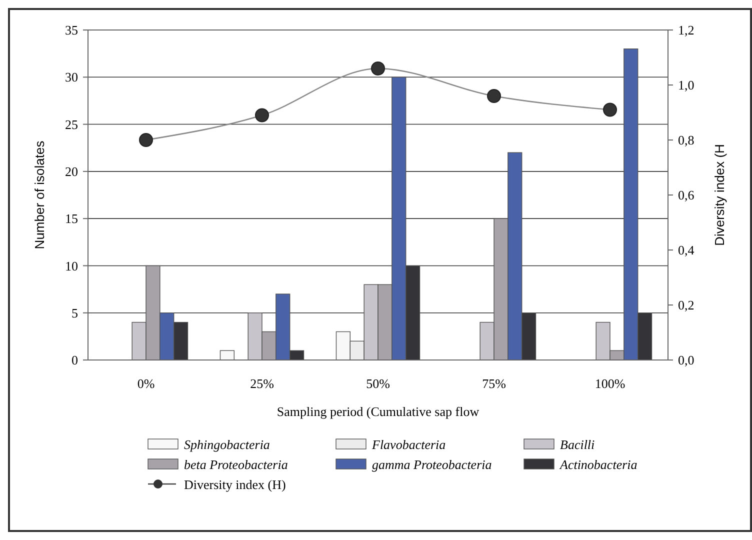 Image resolution: width=752 pixels, height=540 pixels. Describe the element at coordinates (719, 195) in the screenshot. I see `y2-axis-title: Diversity index (H` at that location.